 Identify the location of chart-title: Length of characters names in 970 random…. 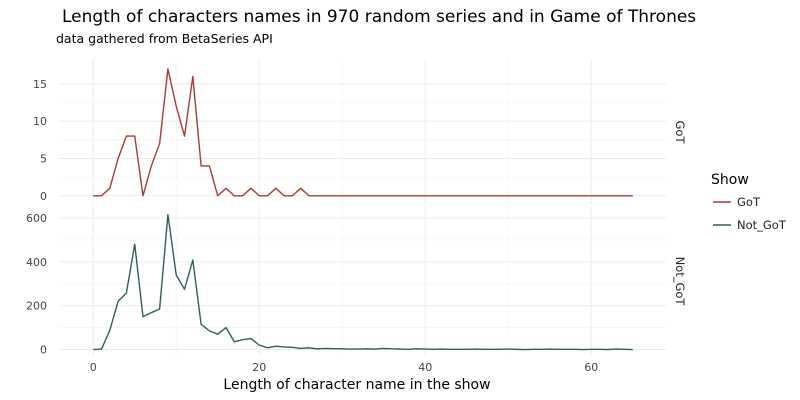
(379, 17).